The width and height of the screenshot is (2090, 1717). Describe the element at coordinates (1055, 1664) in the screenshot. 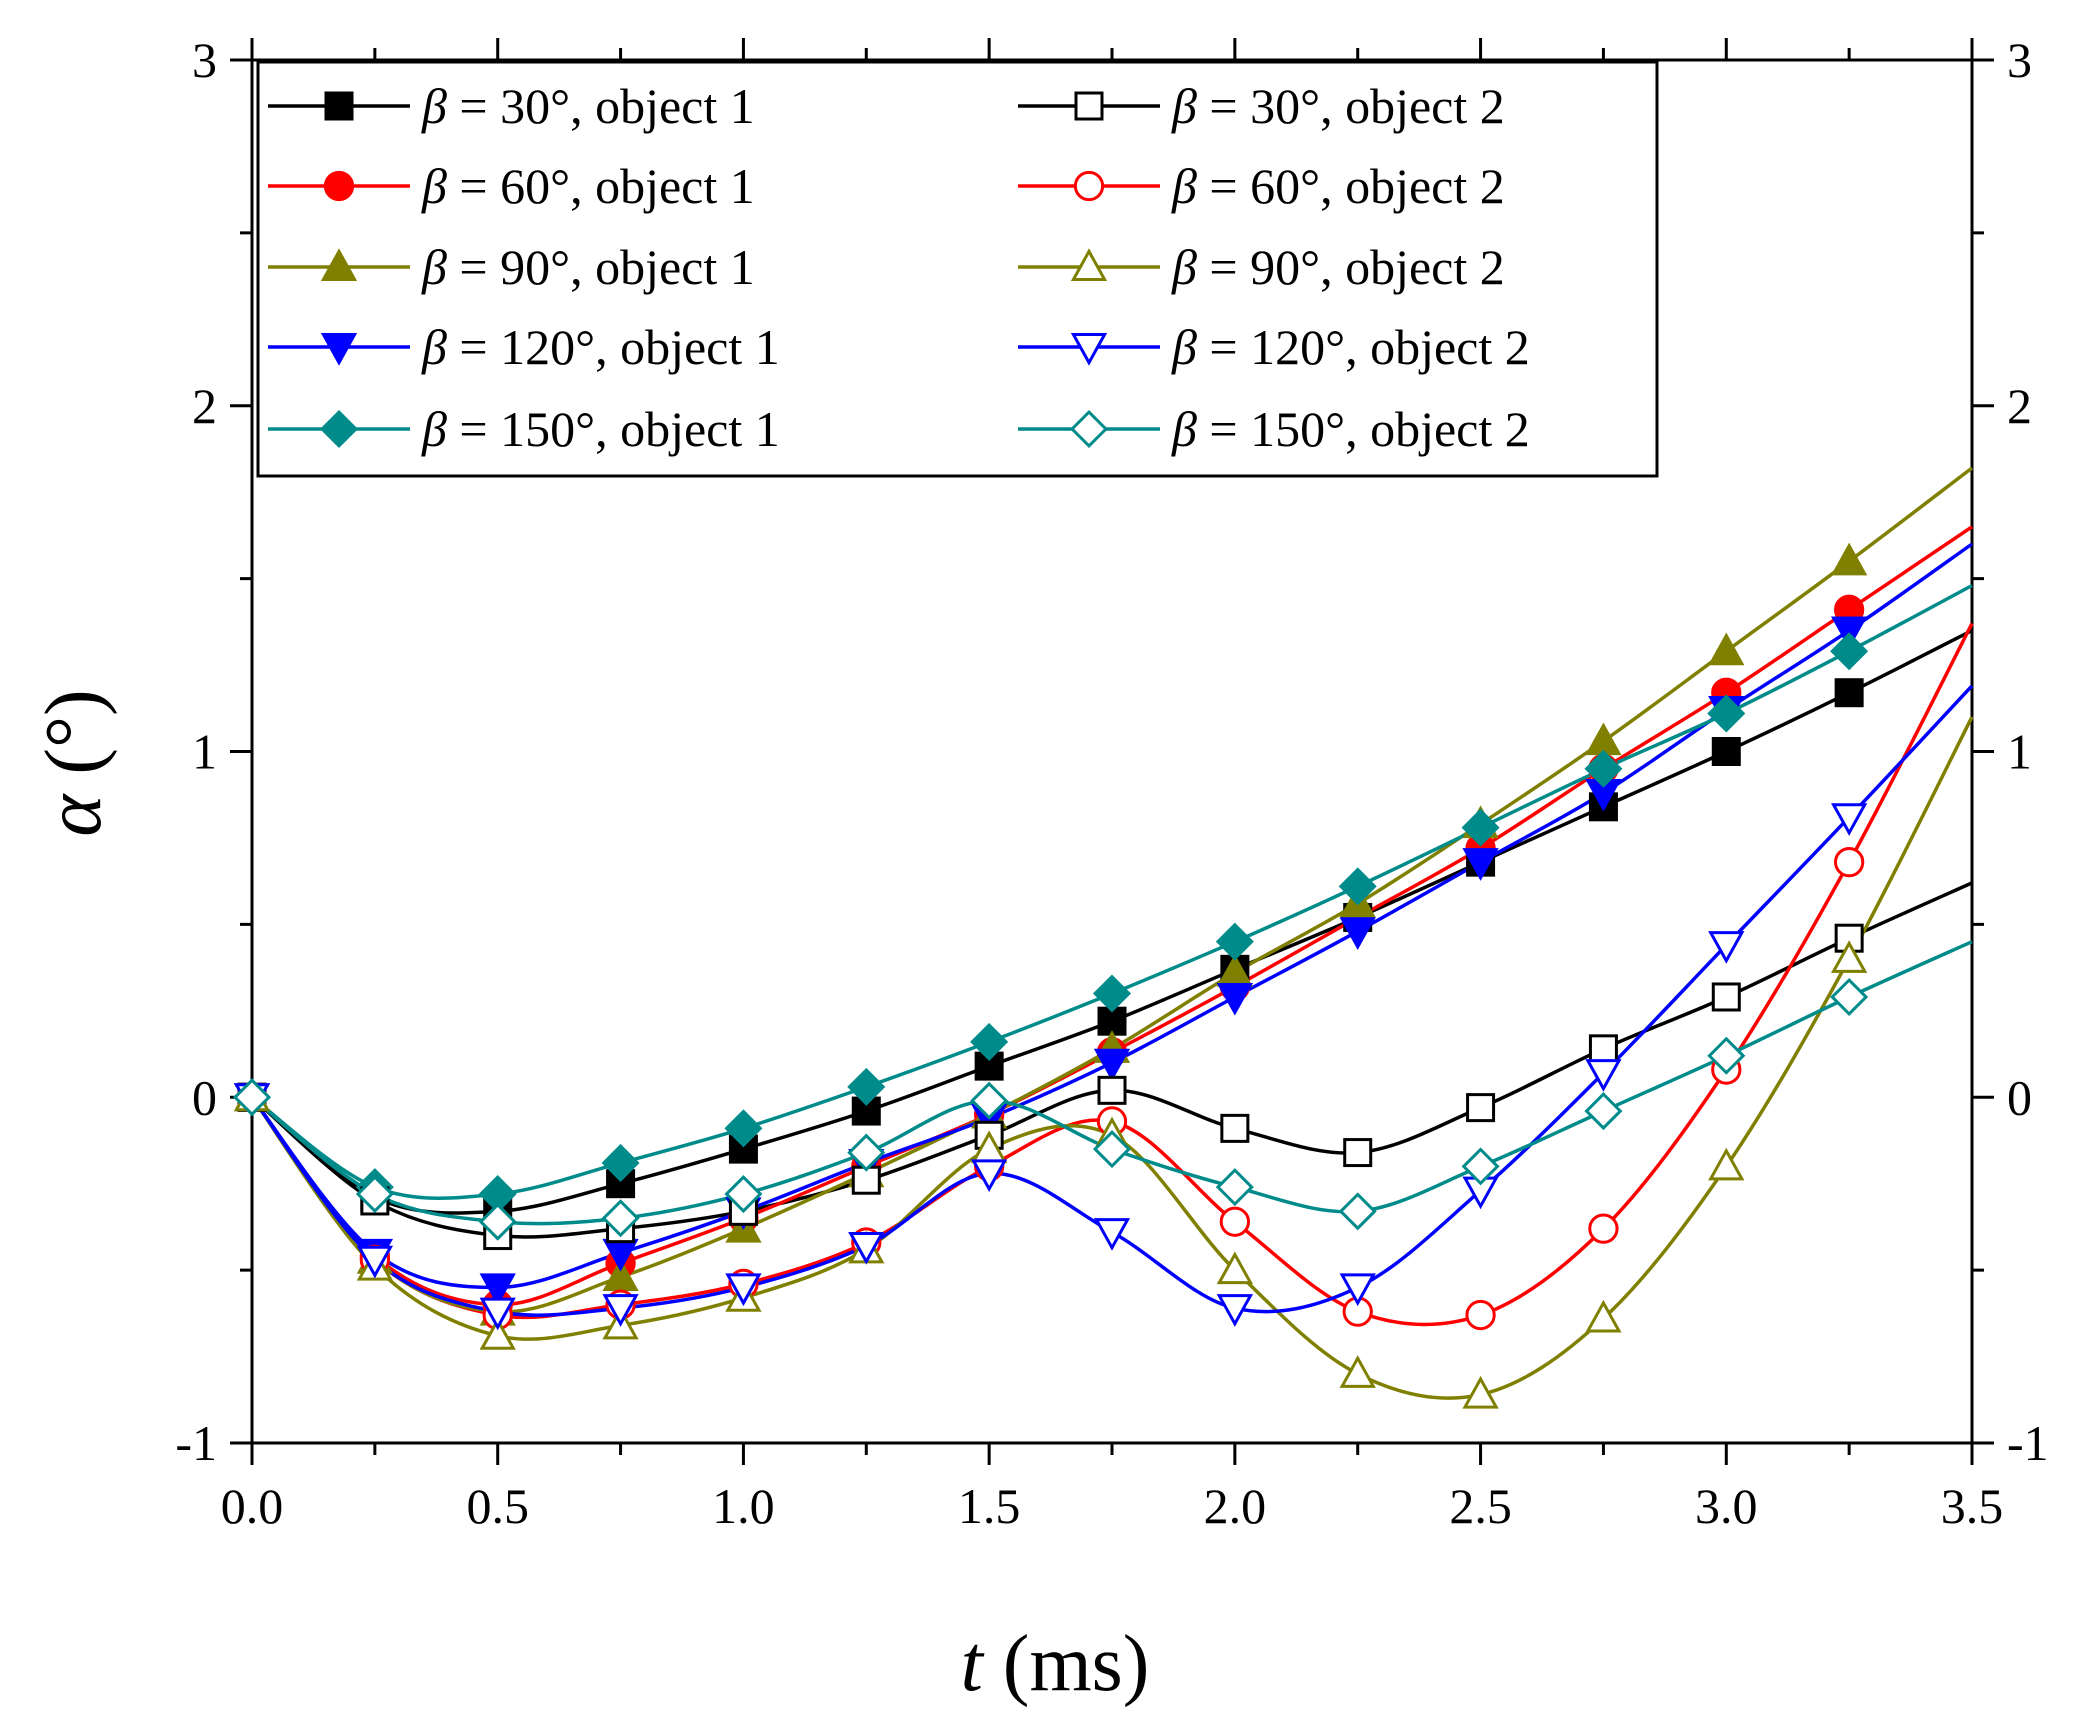

I see `x-axis-label: t (ms)` at that location.